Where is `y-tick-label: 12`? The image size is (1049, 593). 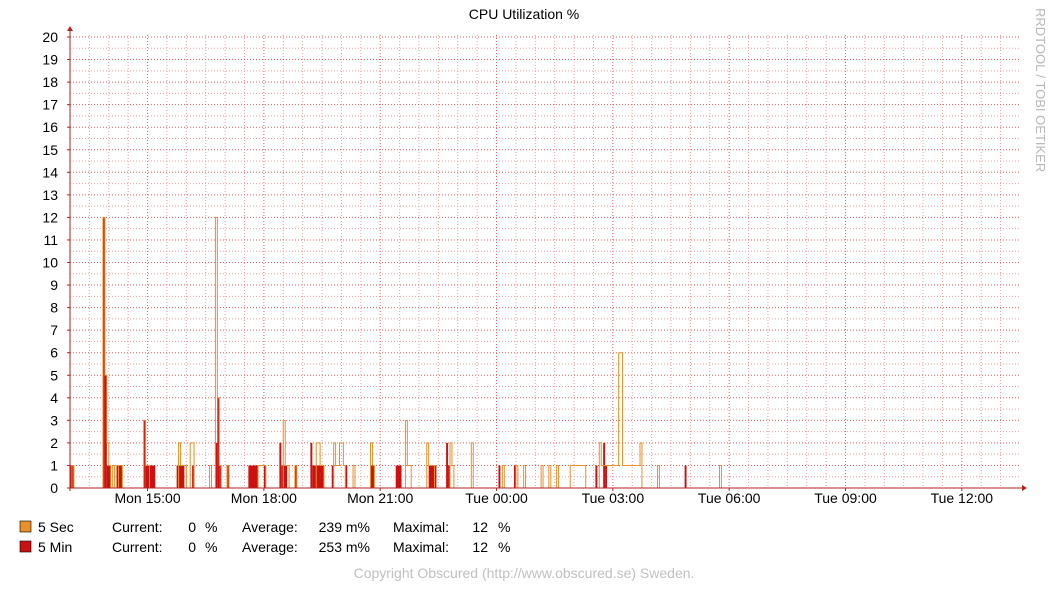 y-tick-label: 12 is located at coordinates (50, 217).